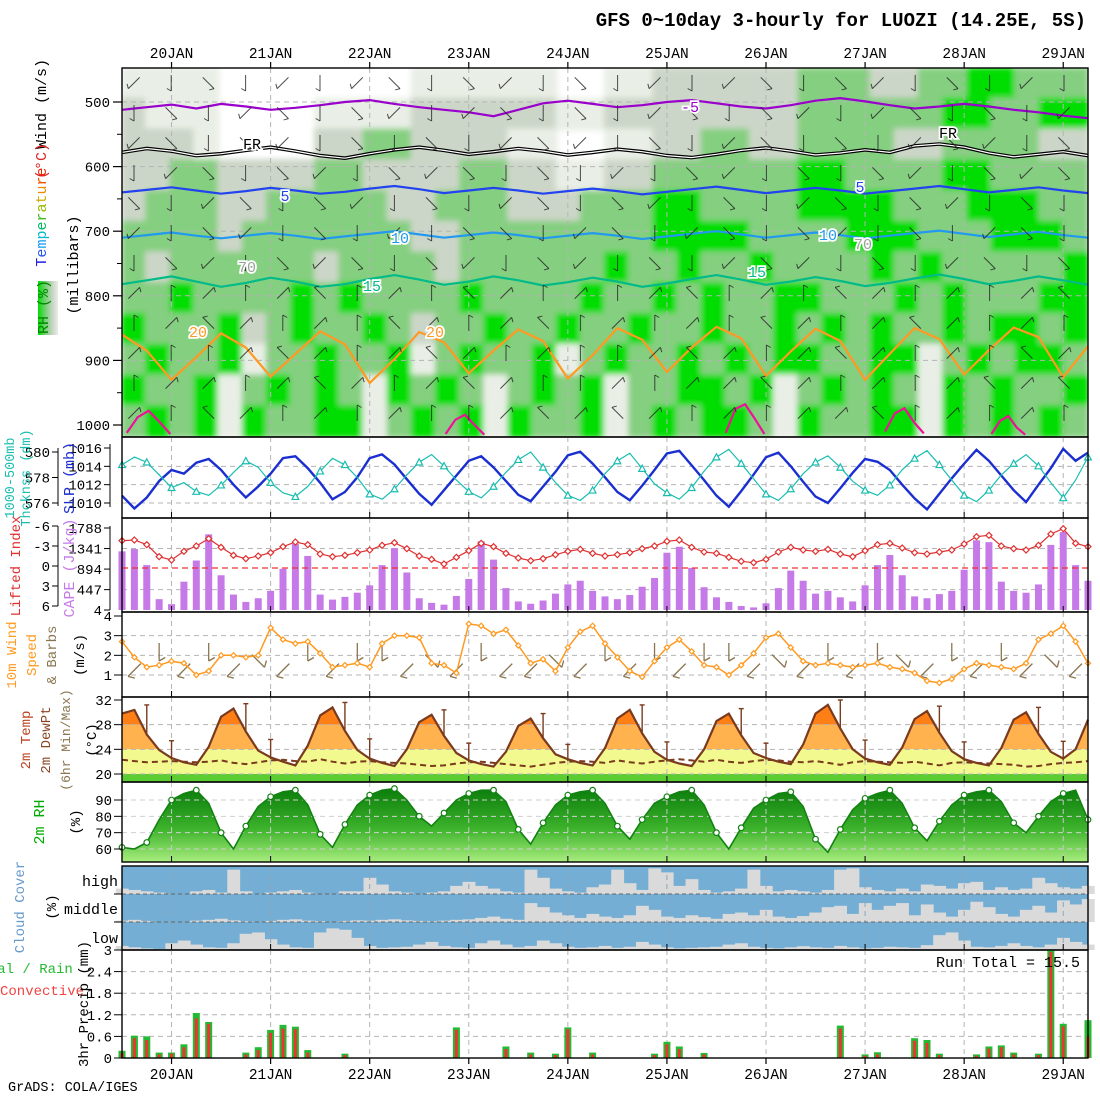 This screenshot has width=1100, height=1100. I want to click on lifted-index-axis-label: Lifted Index, so click(17, 566).